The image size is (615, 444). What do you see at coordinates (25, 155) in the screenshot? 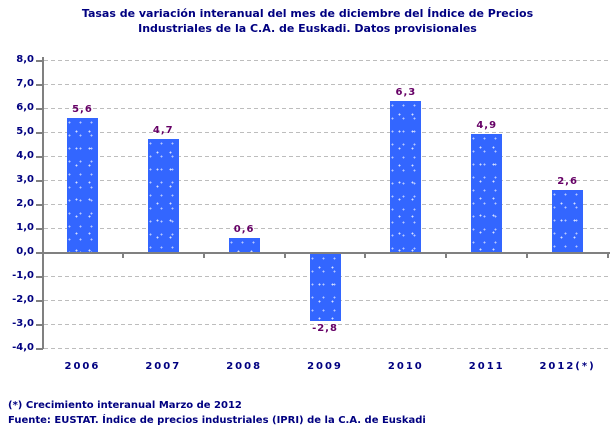
I see `y-axis-tick-label: 4,0` at bounding box center [25, 155].